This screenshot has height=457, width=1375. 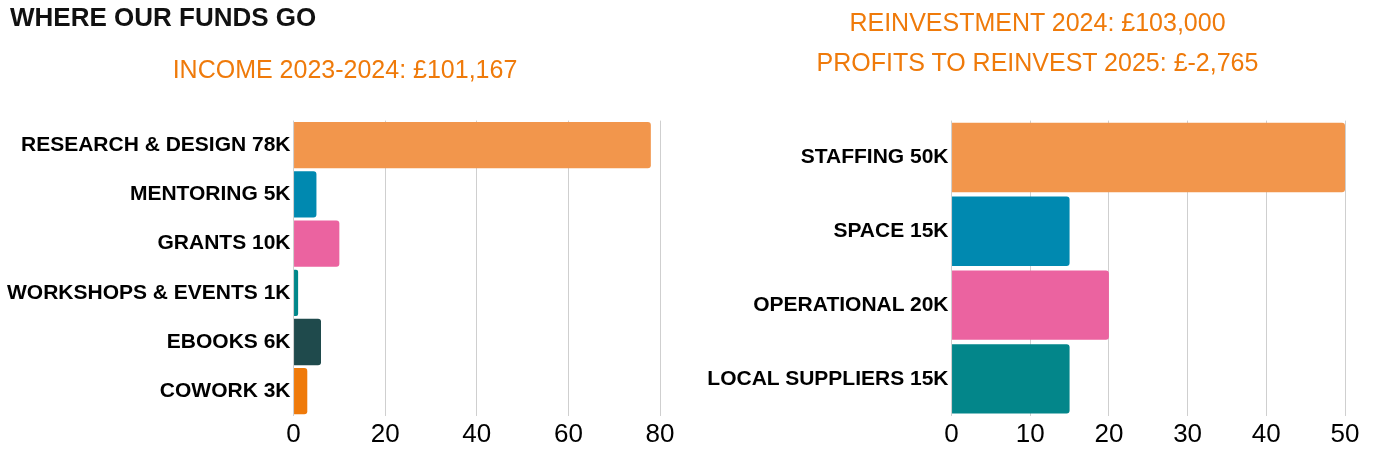 I want to click on x-tick-label: 10, so click(x=1030, y=432).